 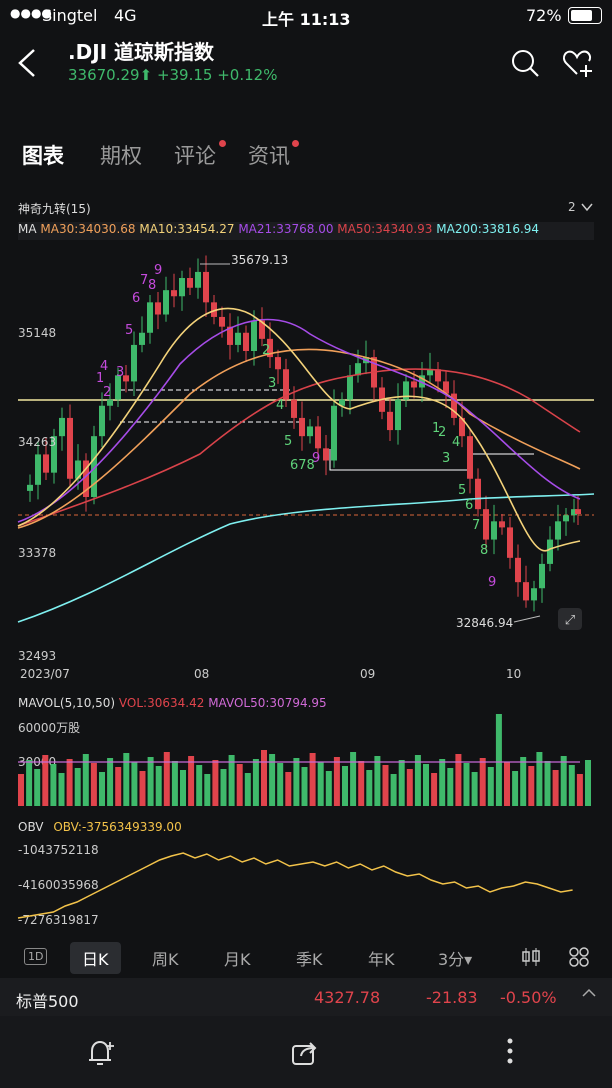 I want to click on chevron-up-icon, so click(x=589, y=993).